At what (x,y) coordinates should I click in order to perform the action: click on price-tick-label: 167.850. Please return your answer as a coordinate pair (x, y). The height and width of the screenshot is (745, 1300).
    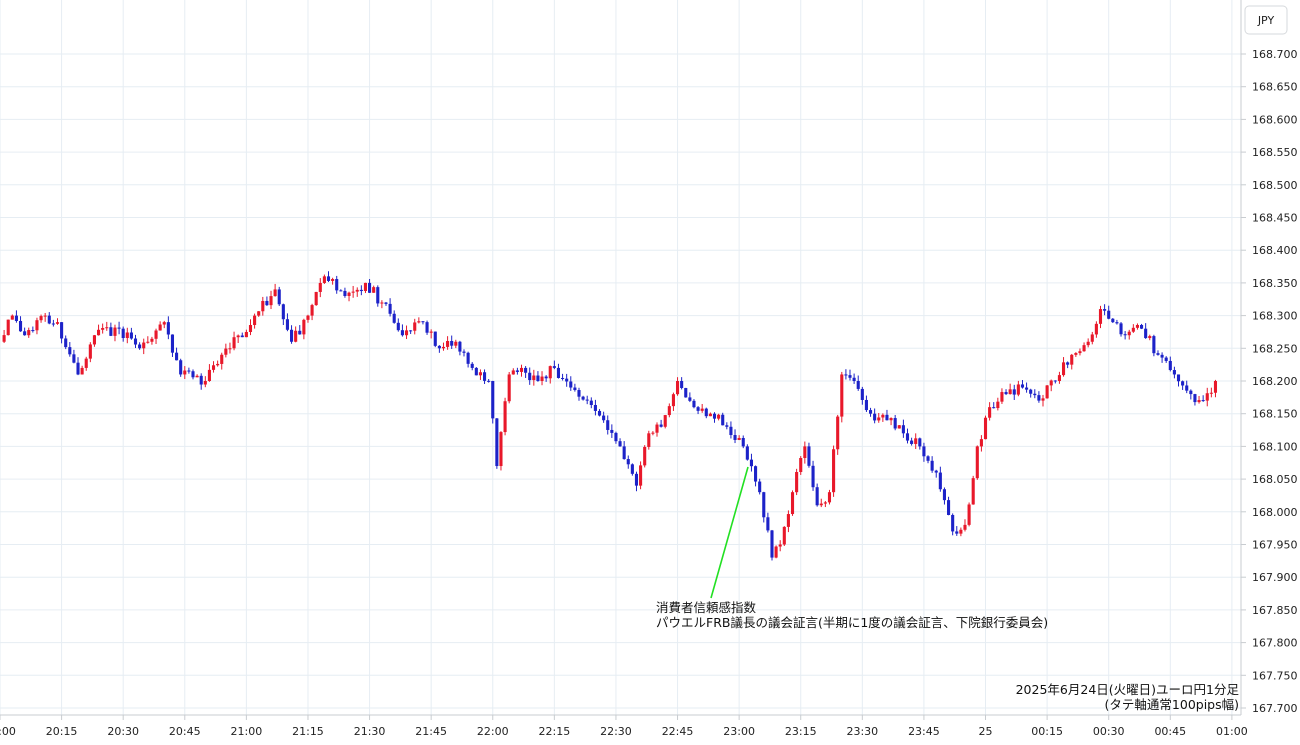
    Looking at the image, I should click on (1275, 610).